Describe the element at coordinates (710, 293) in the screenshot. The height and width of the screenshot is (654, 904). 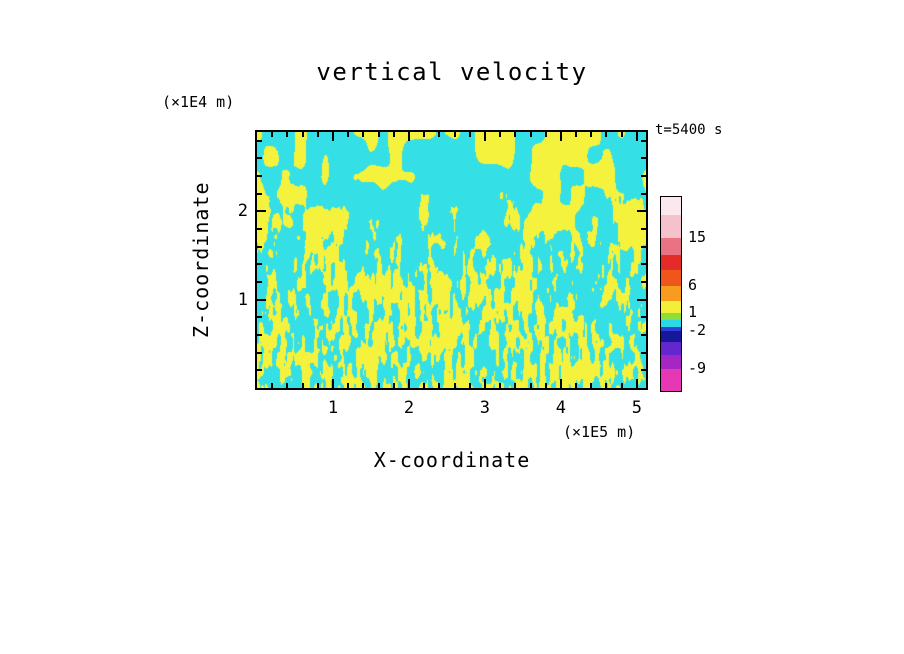
I see `colorbar-labels: 15 6 1 -2 -9` at that location.